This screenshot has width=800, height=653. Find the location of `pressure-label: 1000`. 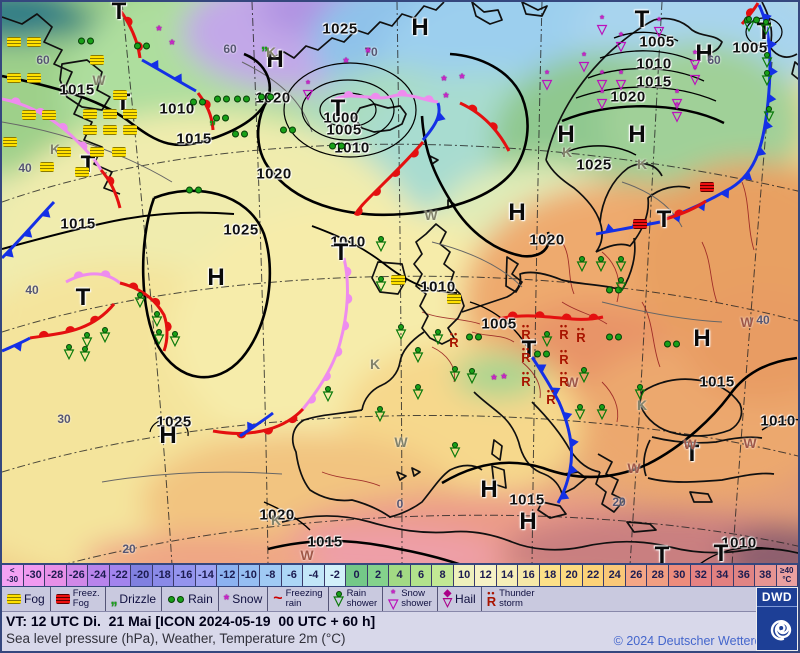

pressure-label: 1000 is located at coordinates (341, 118).